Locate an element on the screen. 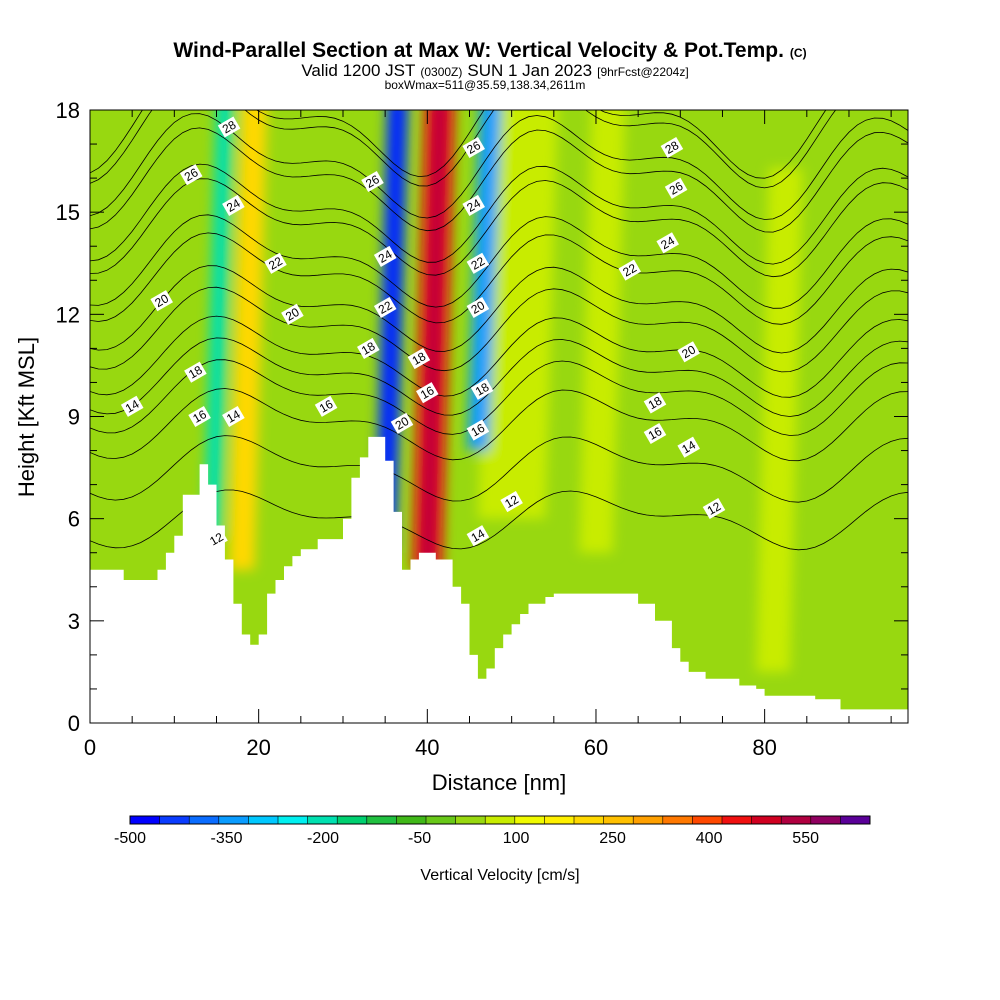  colorbar-tick-label: 100 is located at coordinates (516, 838).